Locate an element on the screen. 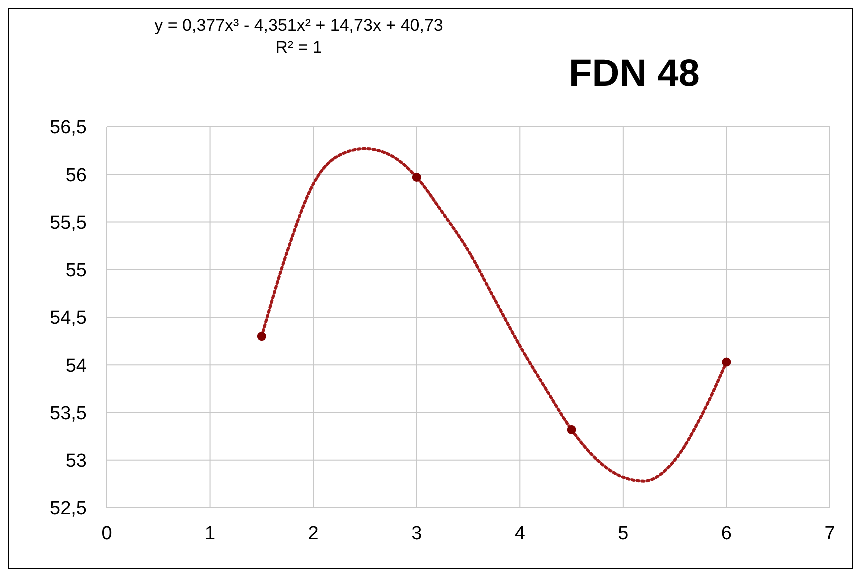 This screenshot has height=577, width=861. x-tick-label: 2 is located at coordinates (313, 533).